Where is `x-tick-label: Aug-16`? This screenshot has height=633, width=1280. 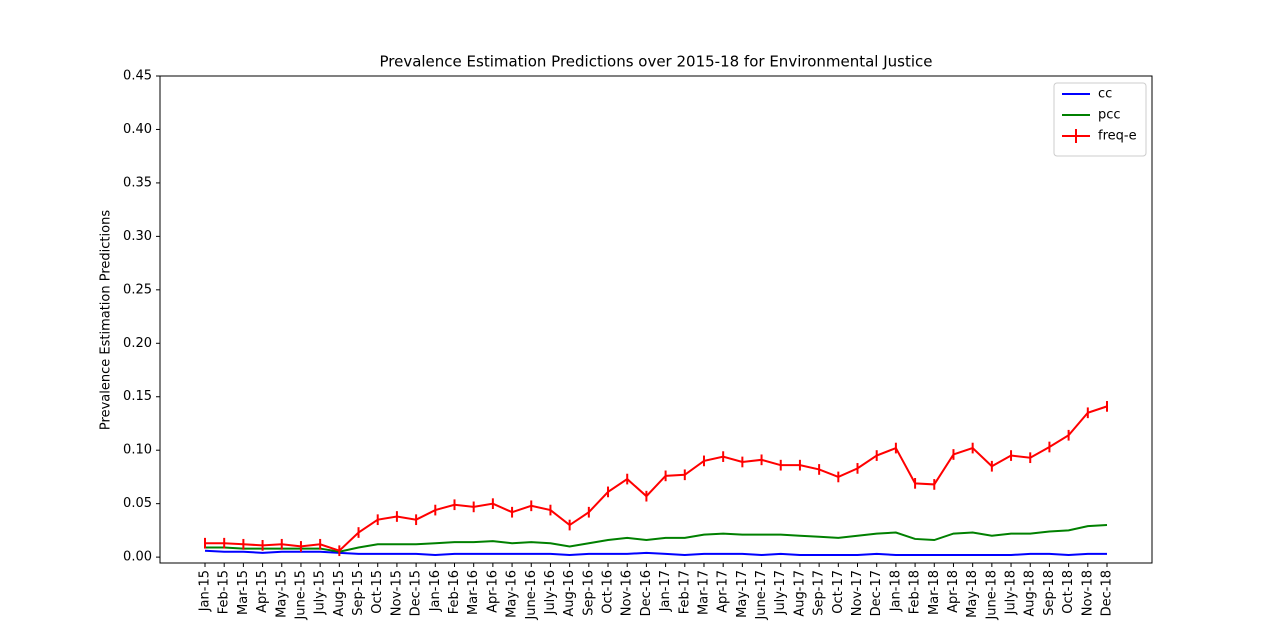
x-tick-label: Aug-16 is located at coordinates (569, 593).